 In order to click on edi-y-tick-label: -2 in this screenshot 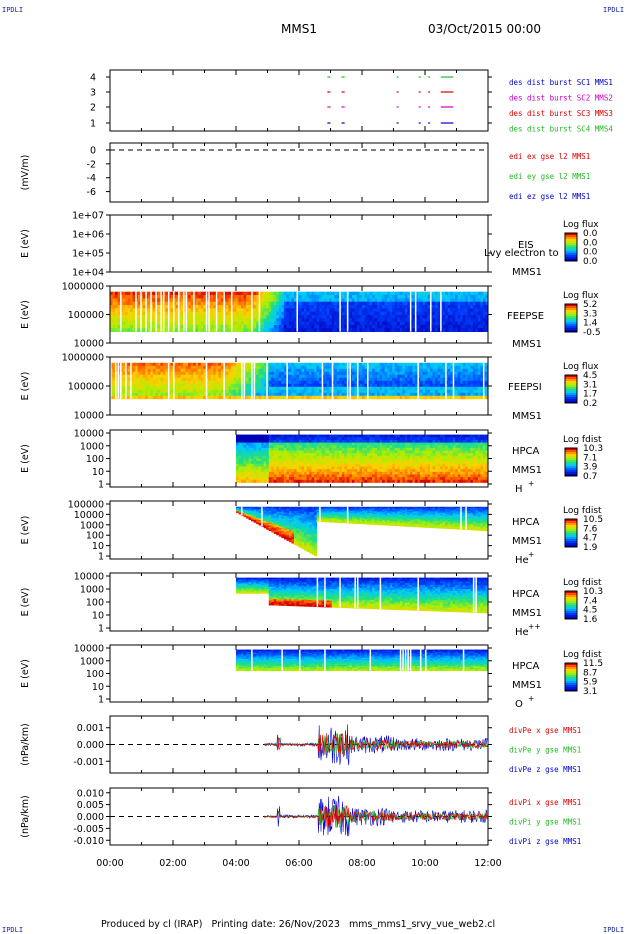, I will do `click(91, 164)`.